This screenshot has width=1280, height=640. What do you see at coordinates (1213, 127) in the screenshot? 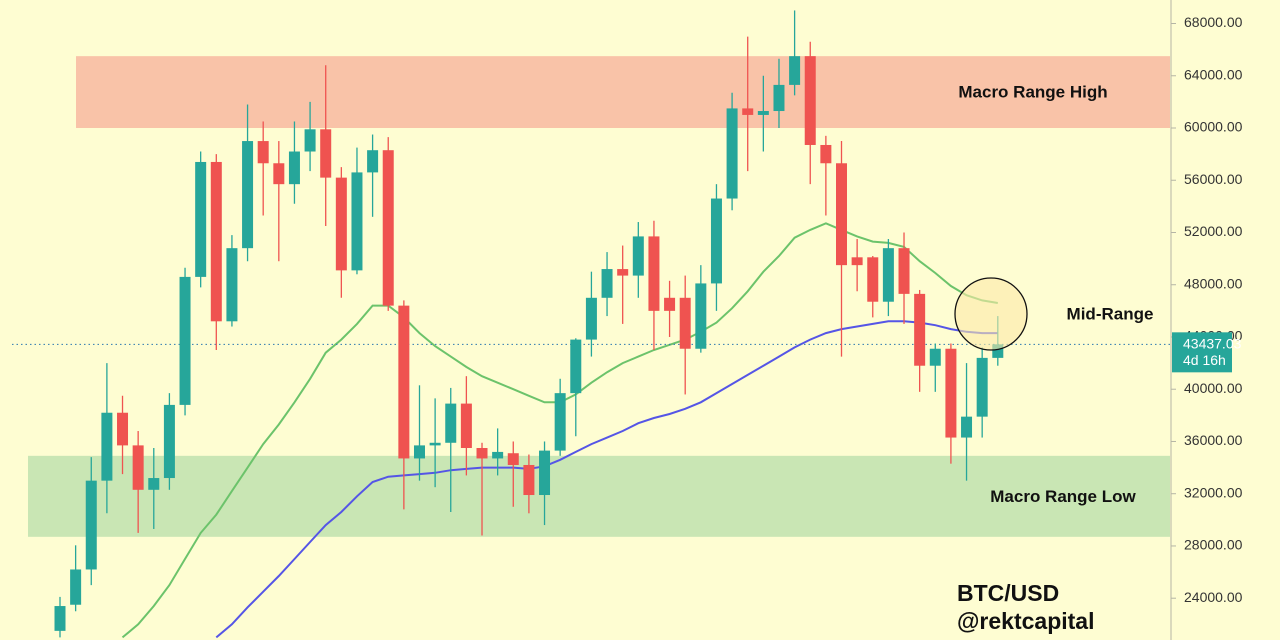
I see `y-tick-label: 60000.00` at bounding box center [1213, 127].